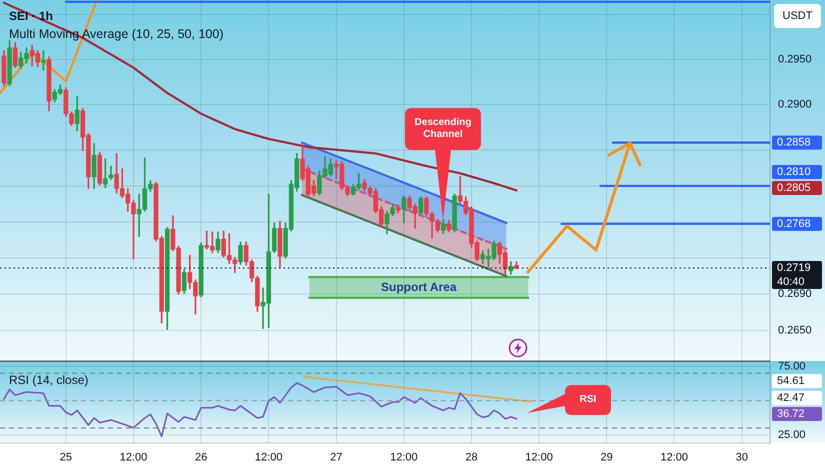 The width and height of the screenshot is (825, 472). I want to click on x-tick-label: 26, so click(201, 458).